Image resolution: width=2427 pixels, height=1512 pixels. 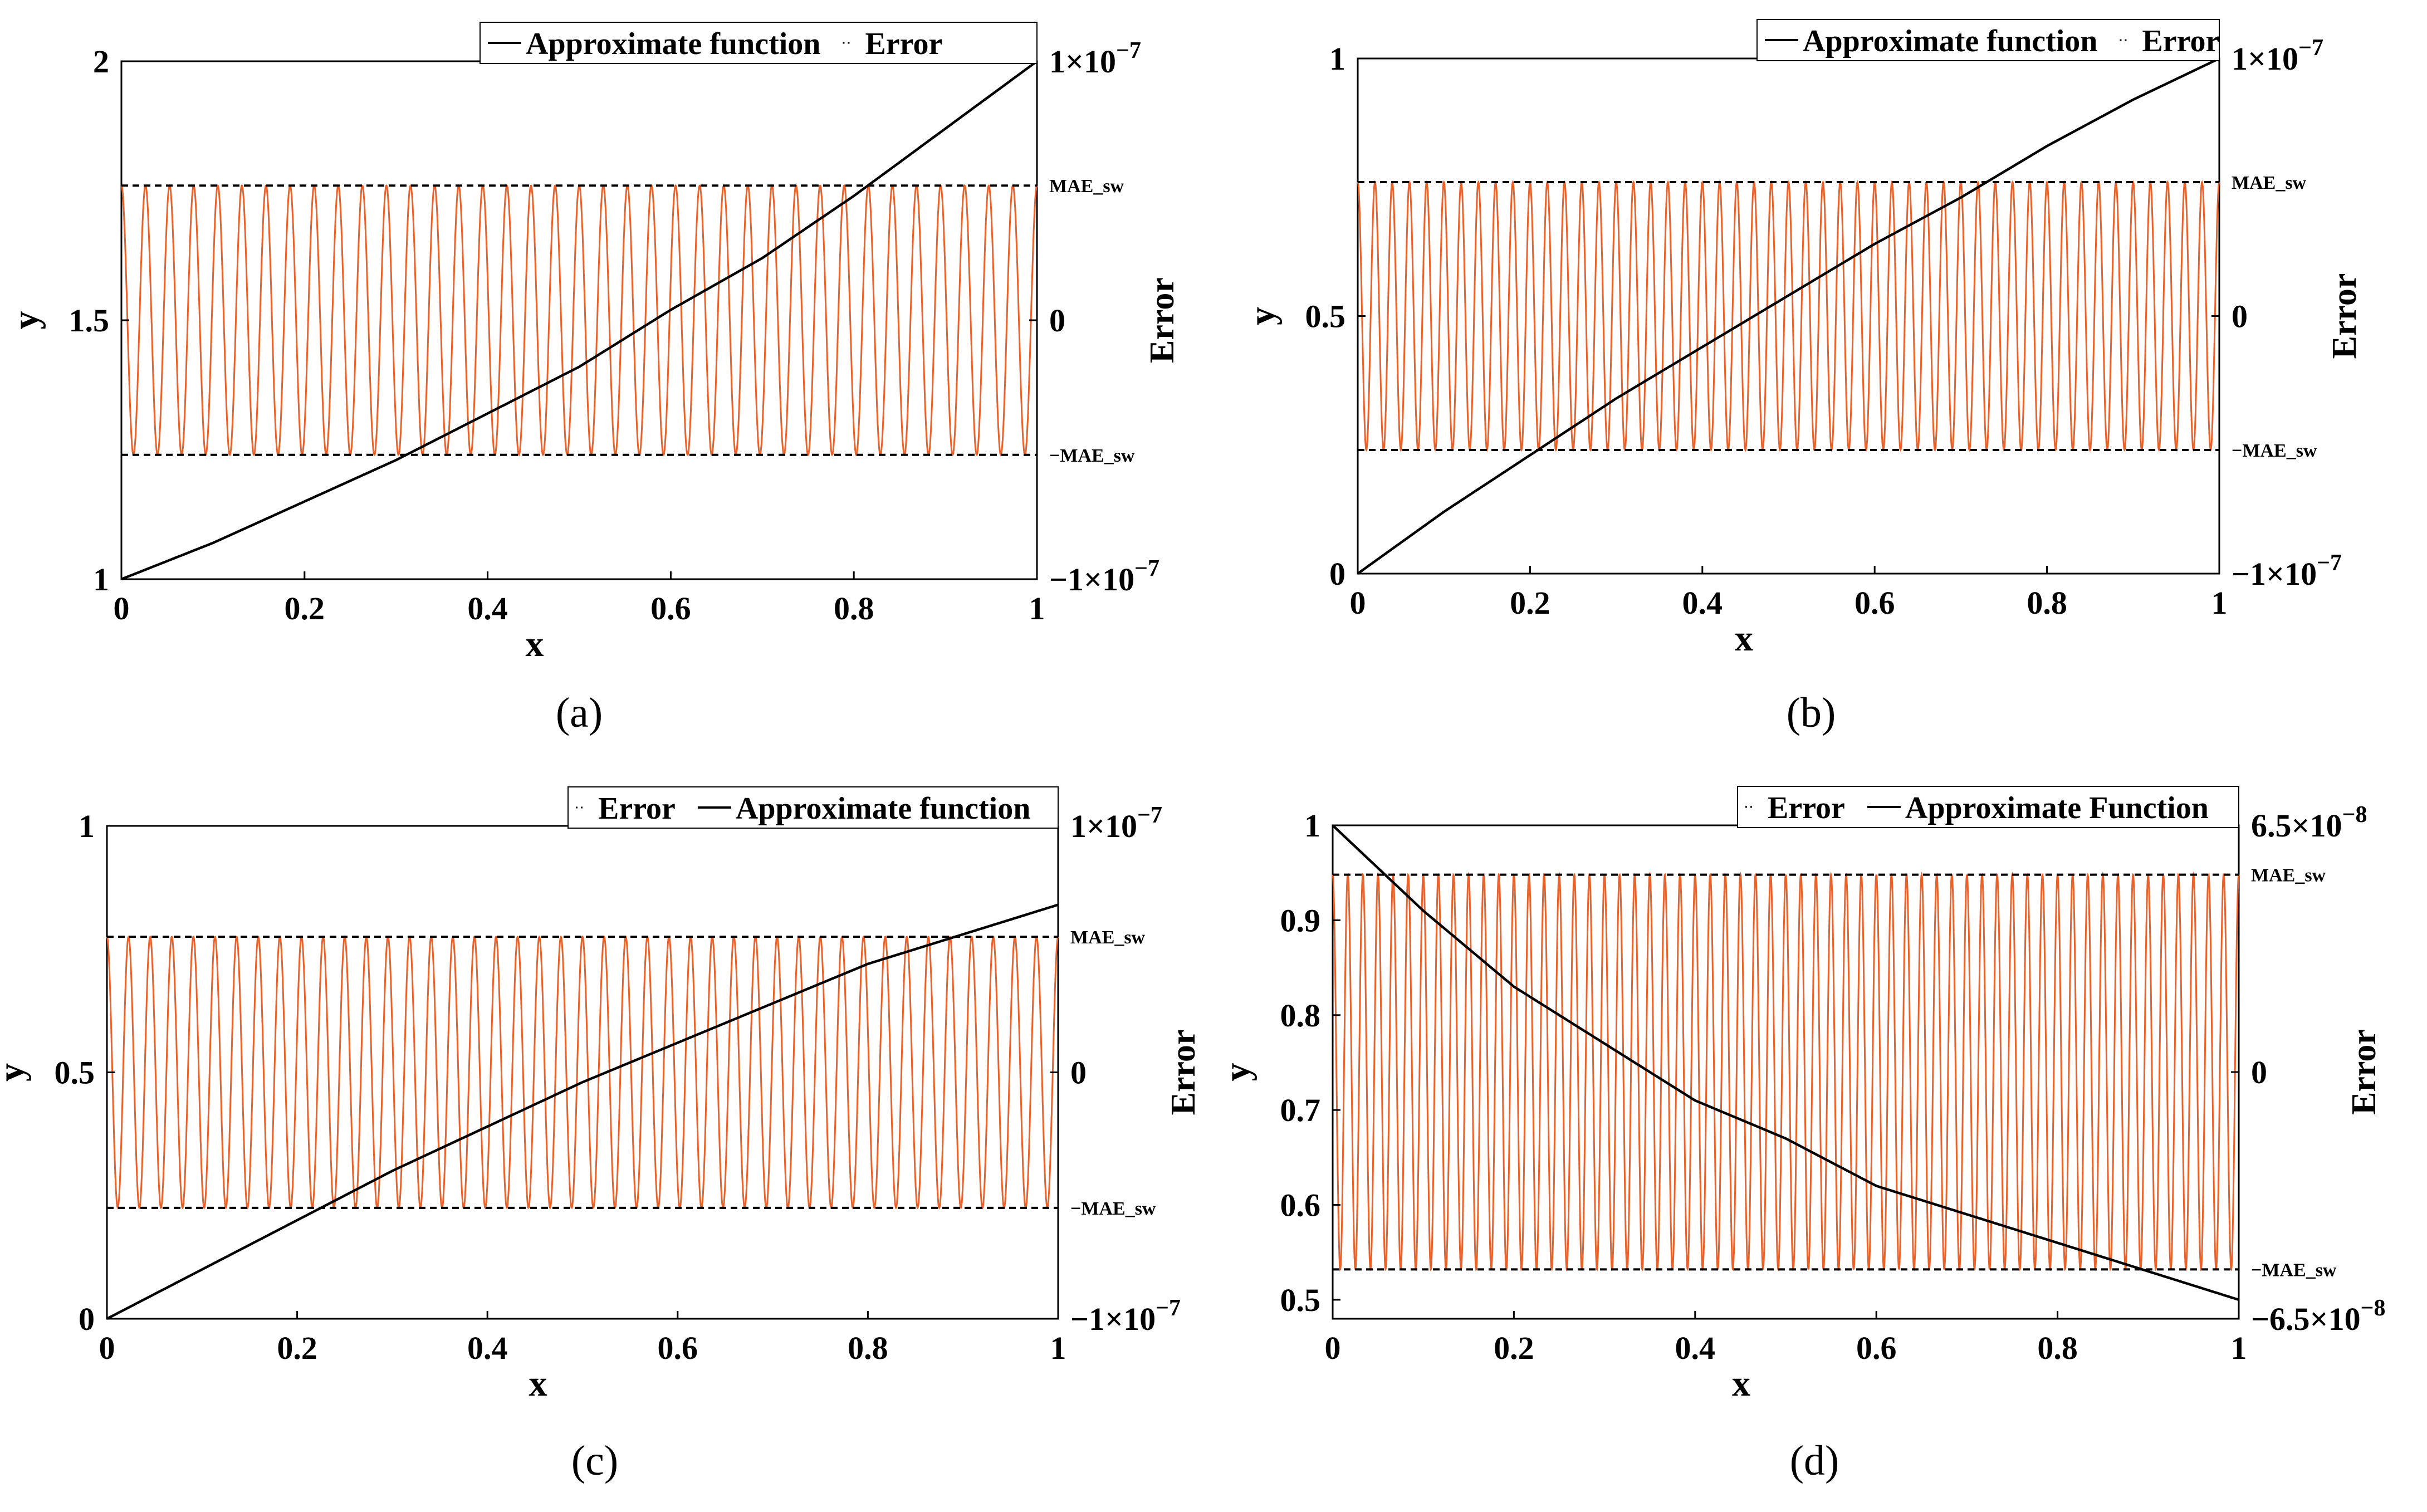 I want to click on y-tick-label: 0.9, so click(x=1300, y=920).